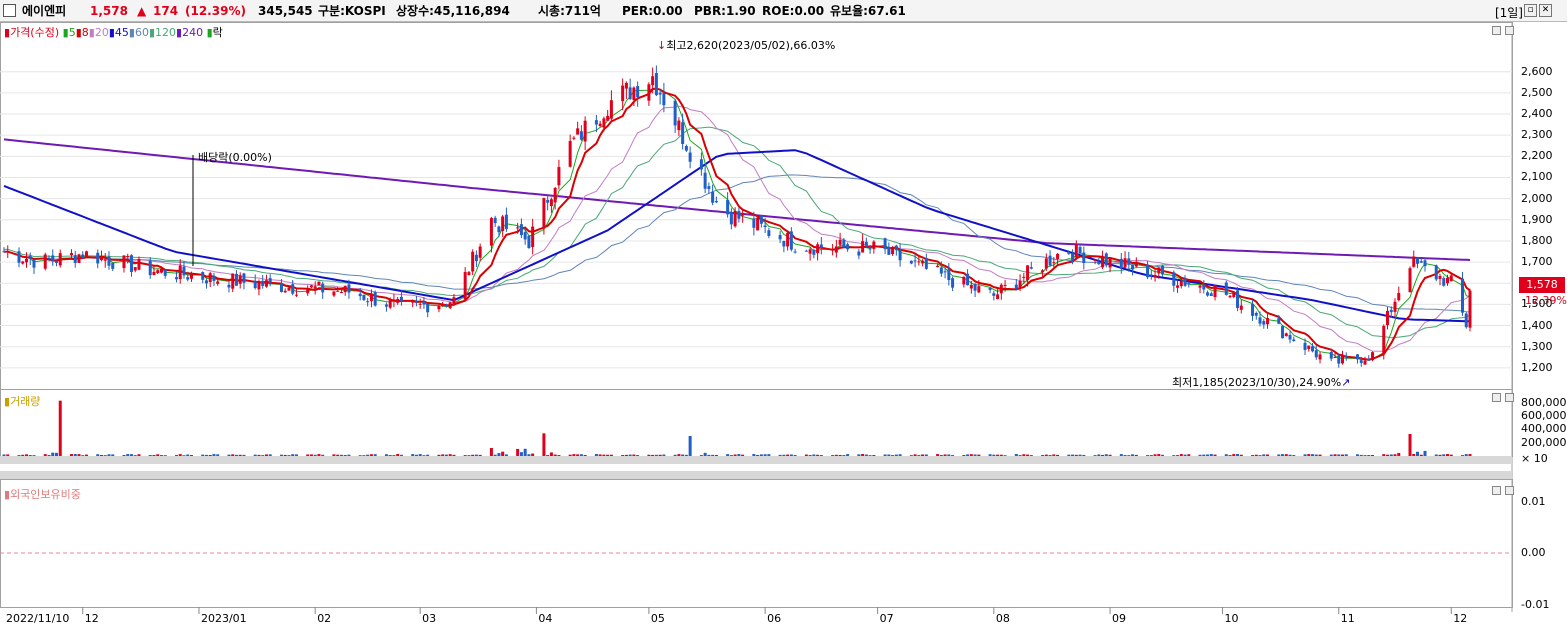  Describe the element at coordinates (1530, 10) in the screenshot. I see `restore-icon: ▫` at that location.